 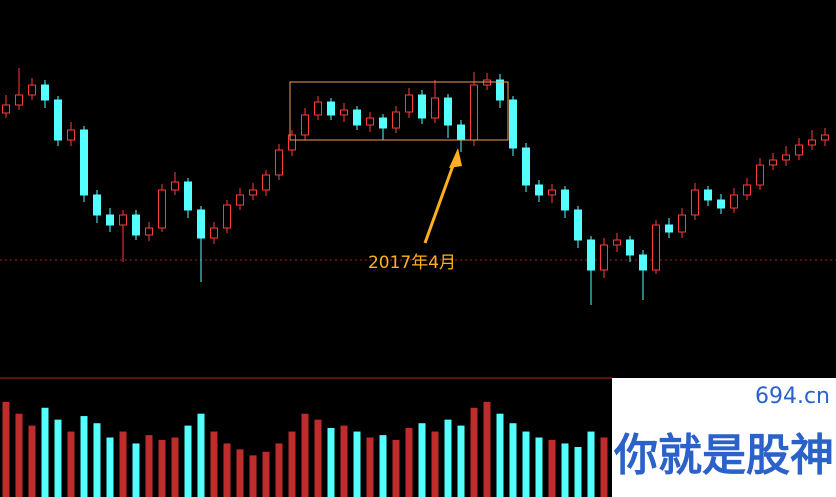 I want to click on arrow-head, so click(x=455, y=158).